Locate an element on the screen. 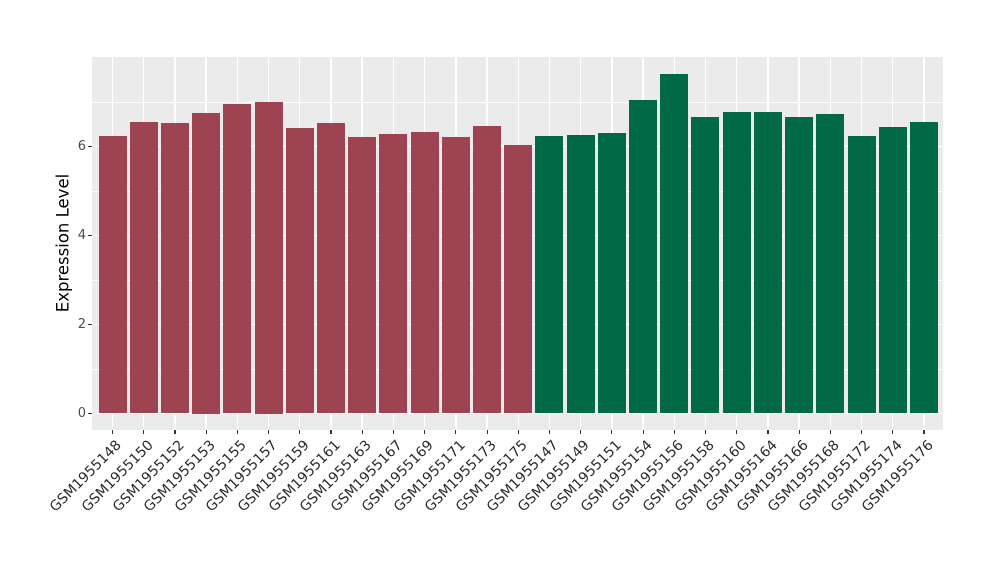 This screenshot has height=580, width=1000. bar-GSM1955174 is located at coordinates (892, 270).